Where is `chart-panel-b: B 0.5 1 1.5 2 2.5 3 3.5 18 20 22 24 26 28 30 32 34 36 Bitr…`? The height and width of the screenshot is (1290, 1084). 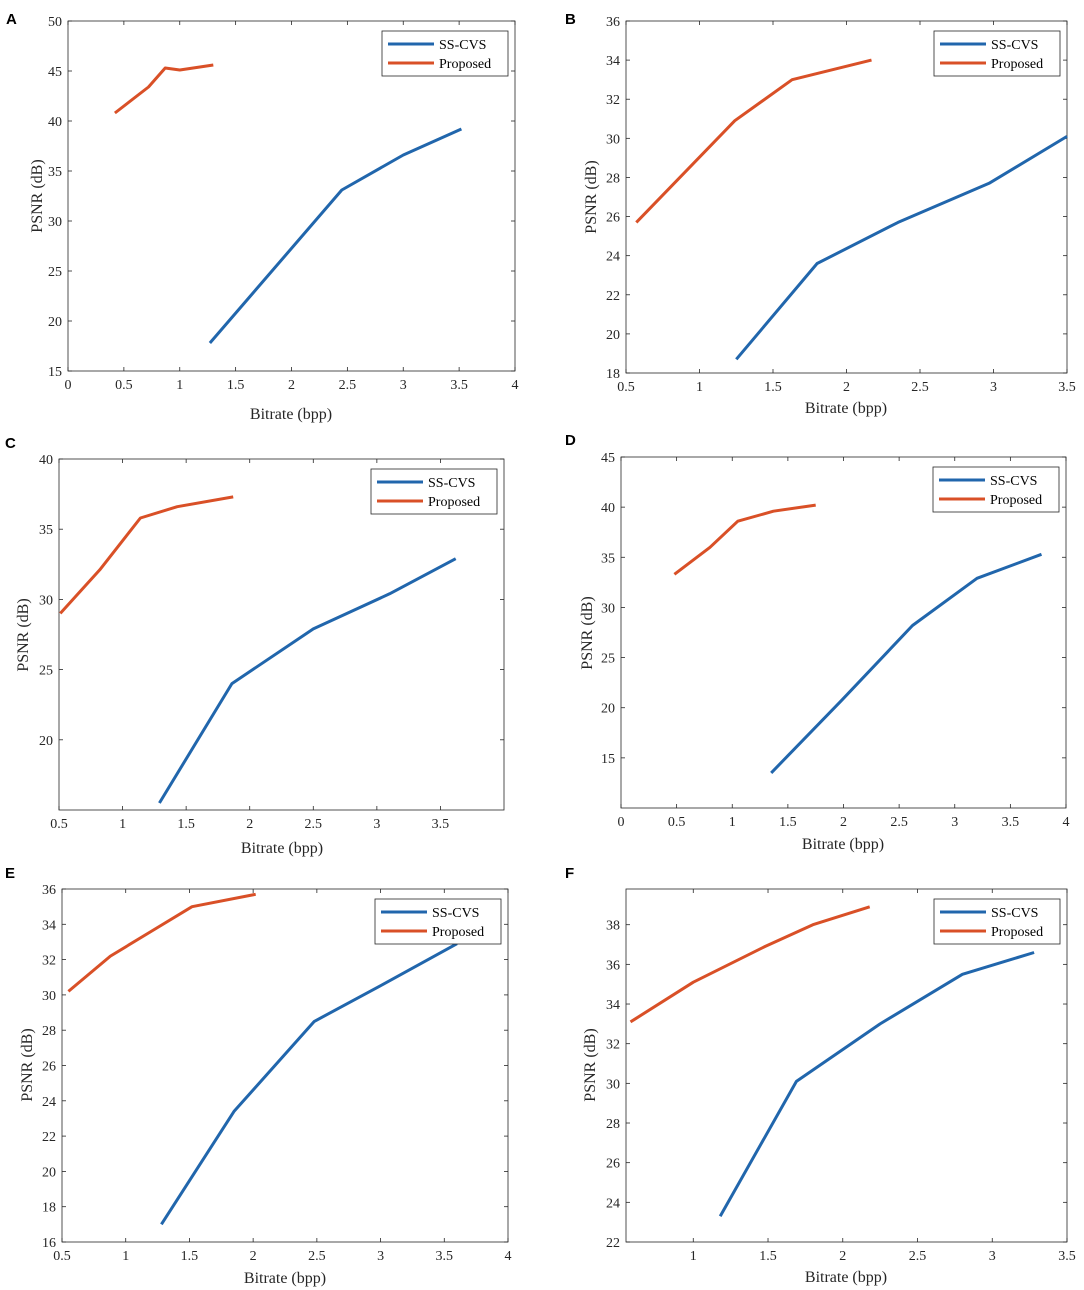
chart-panel-b: B 0.5 1 1.5 2 2.5 3 3.5 18 20 22 24 26 28 30 32 34 36 Bitr… is located at coordinates (820, 214).